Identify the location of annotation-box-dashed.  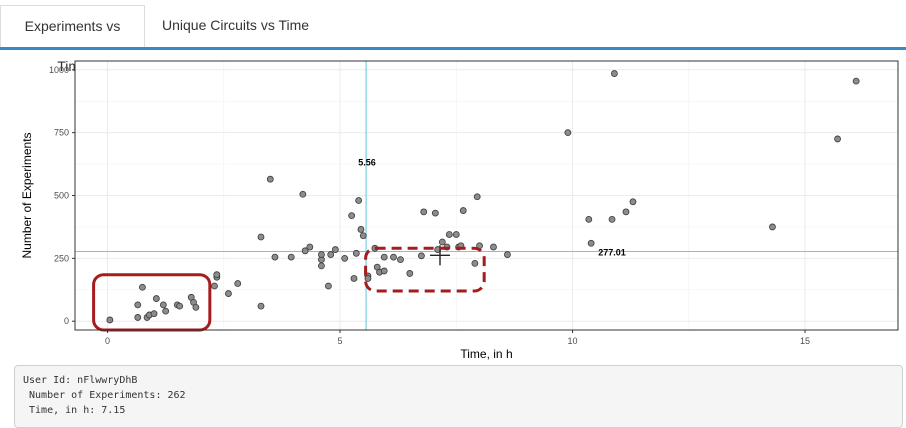
(425, 269).